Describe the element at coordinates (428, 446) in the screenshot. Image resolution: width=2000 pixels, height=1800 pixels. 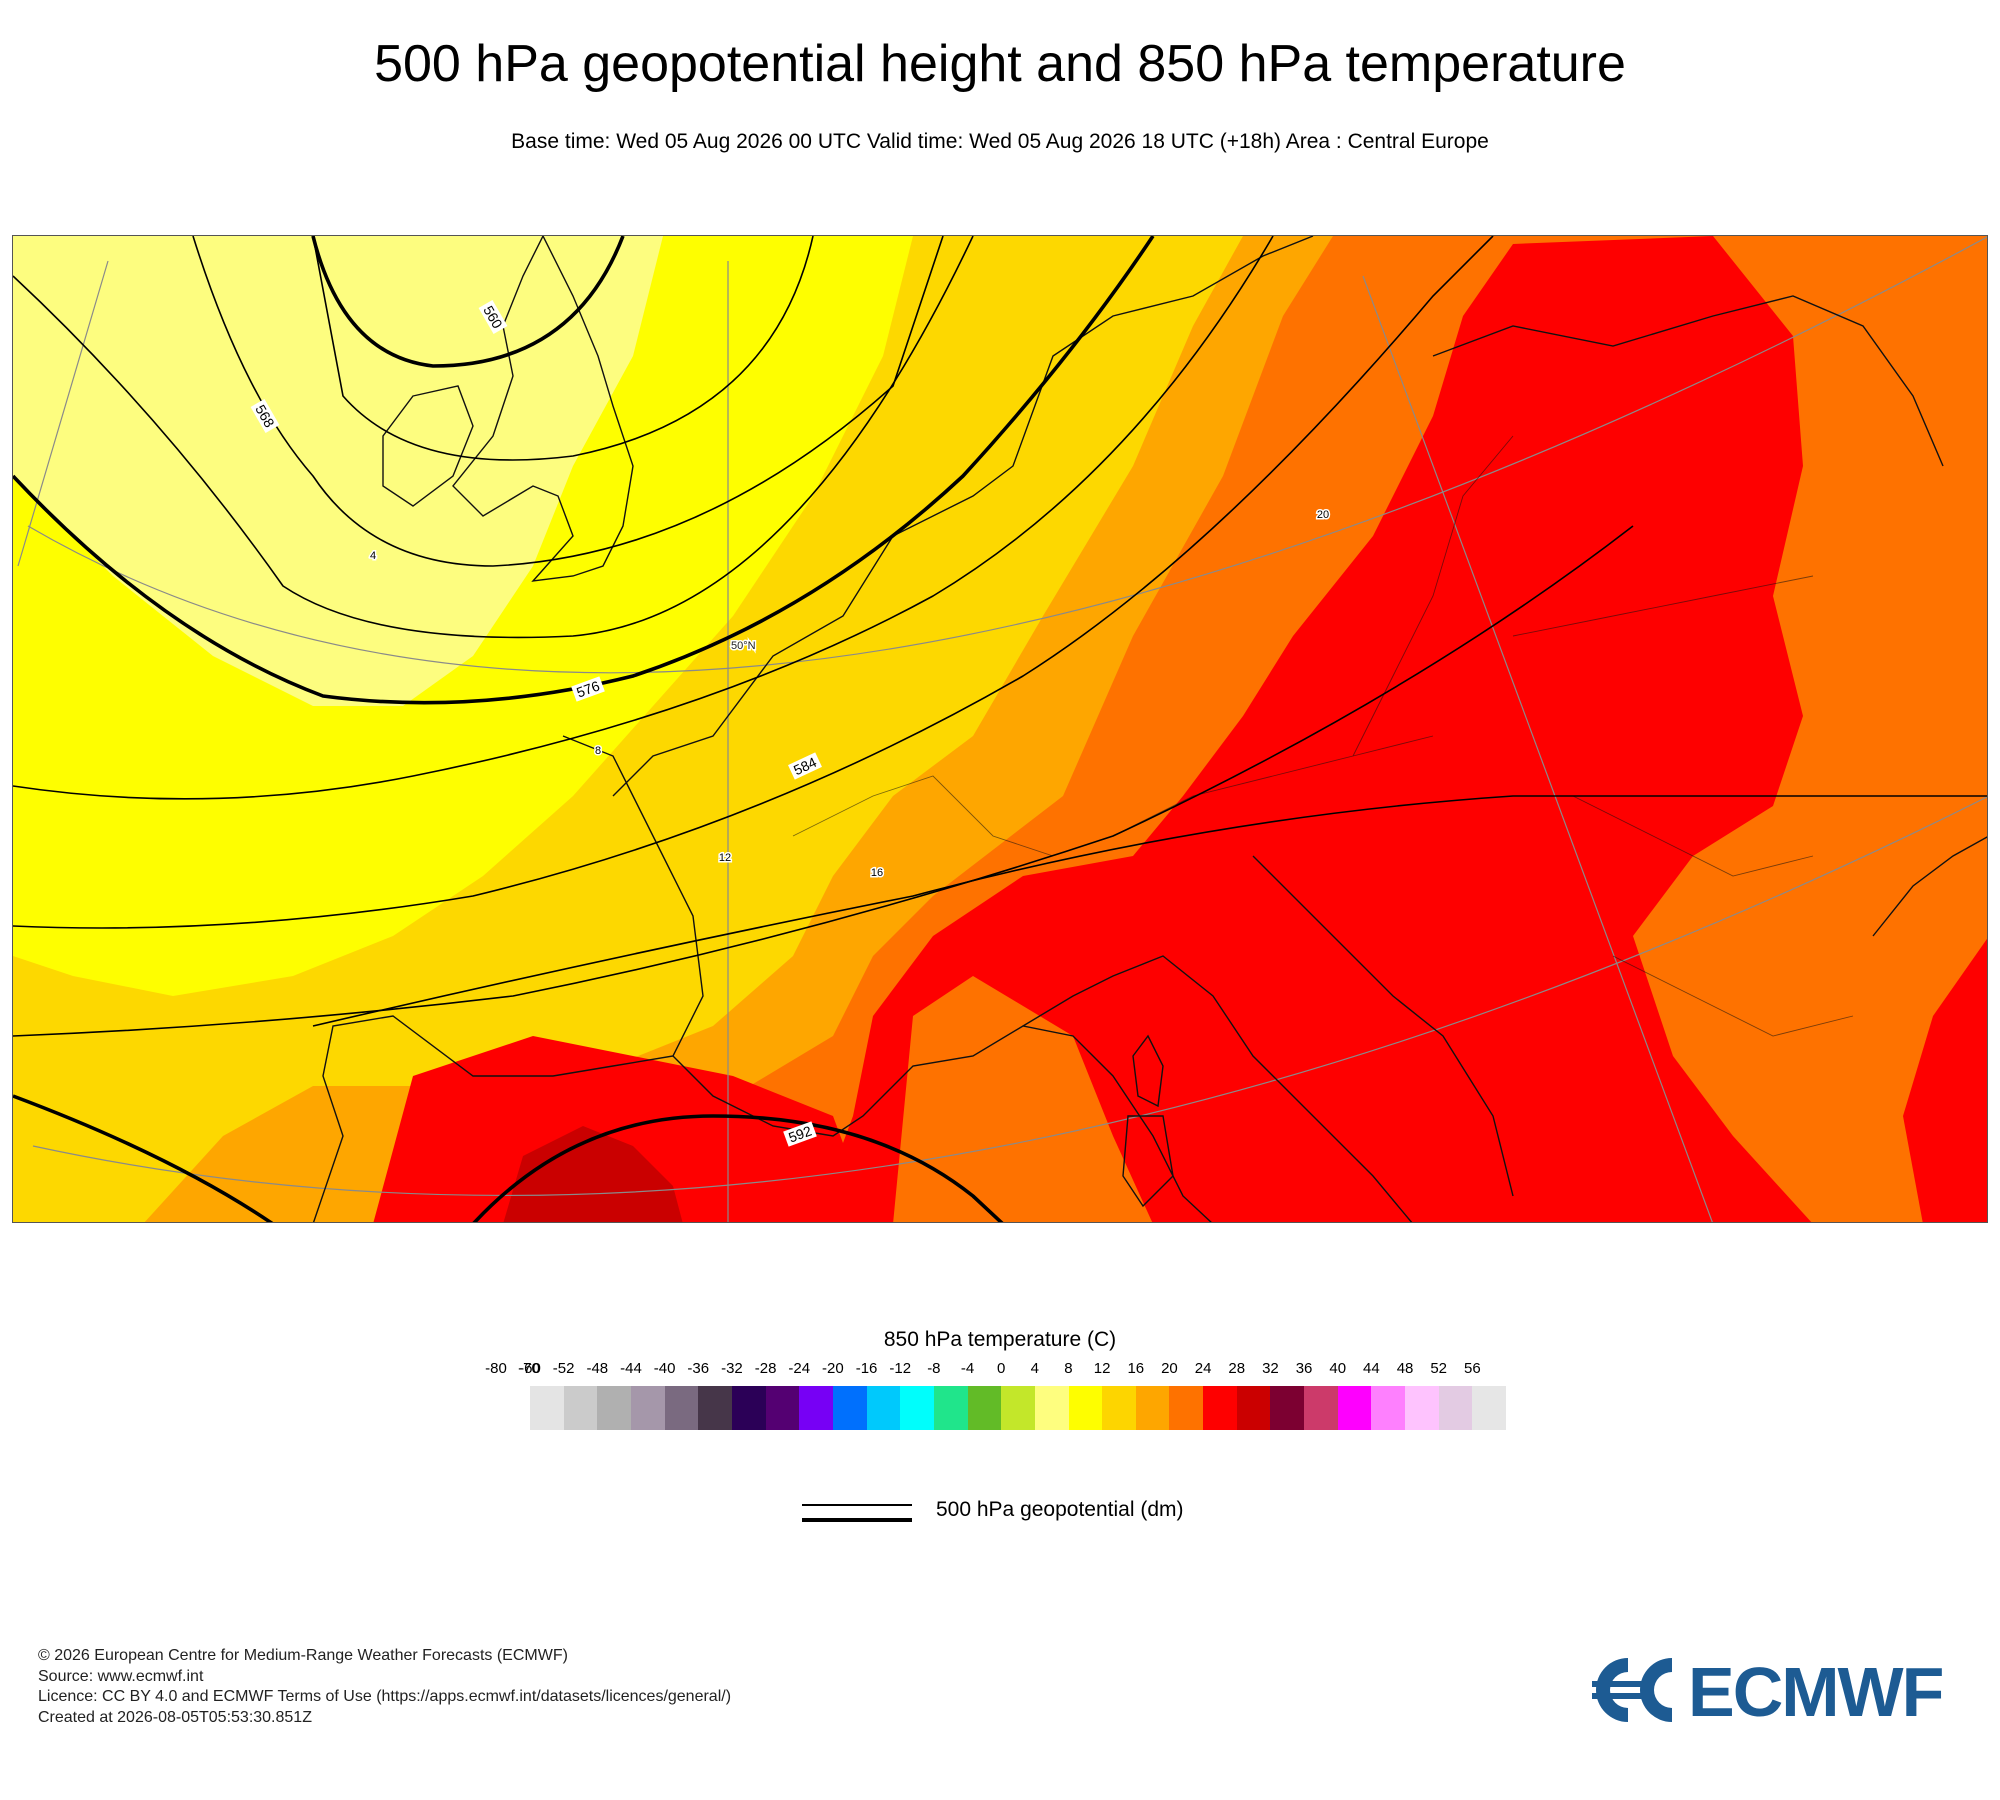
I see `coastline-ireland` at that location.